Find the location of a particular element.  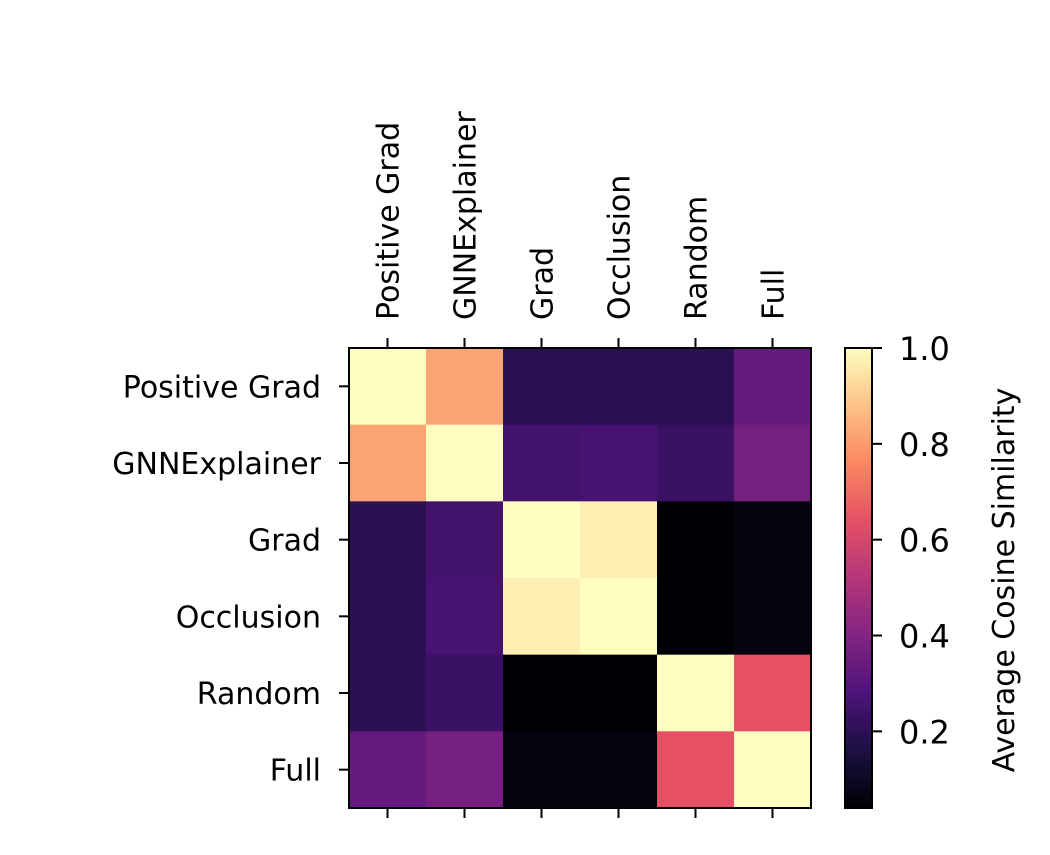

colorbar-frame is located at coordinates (858, 578).